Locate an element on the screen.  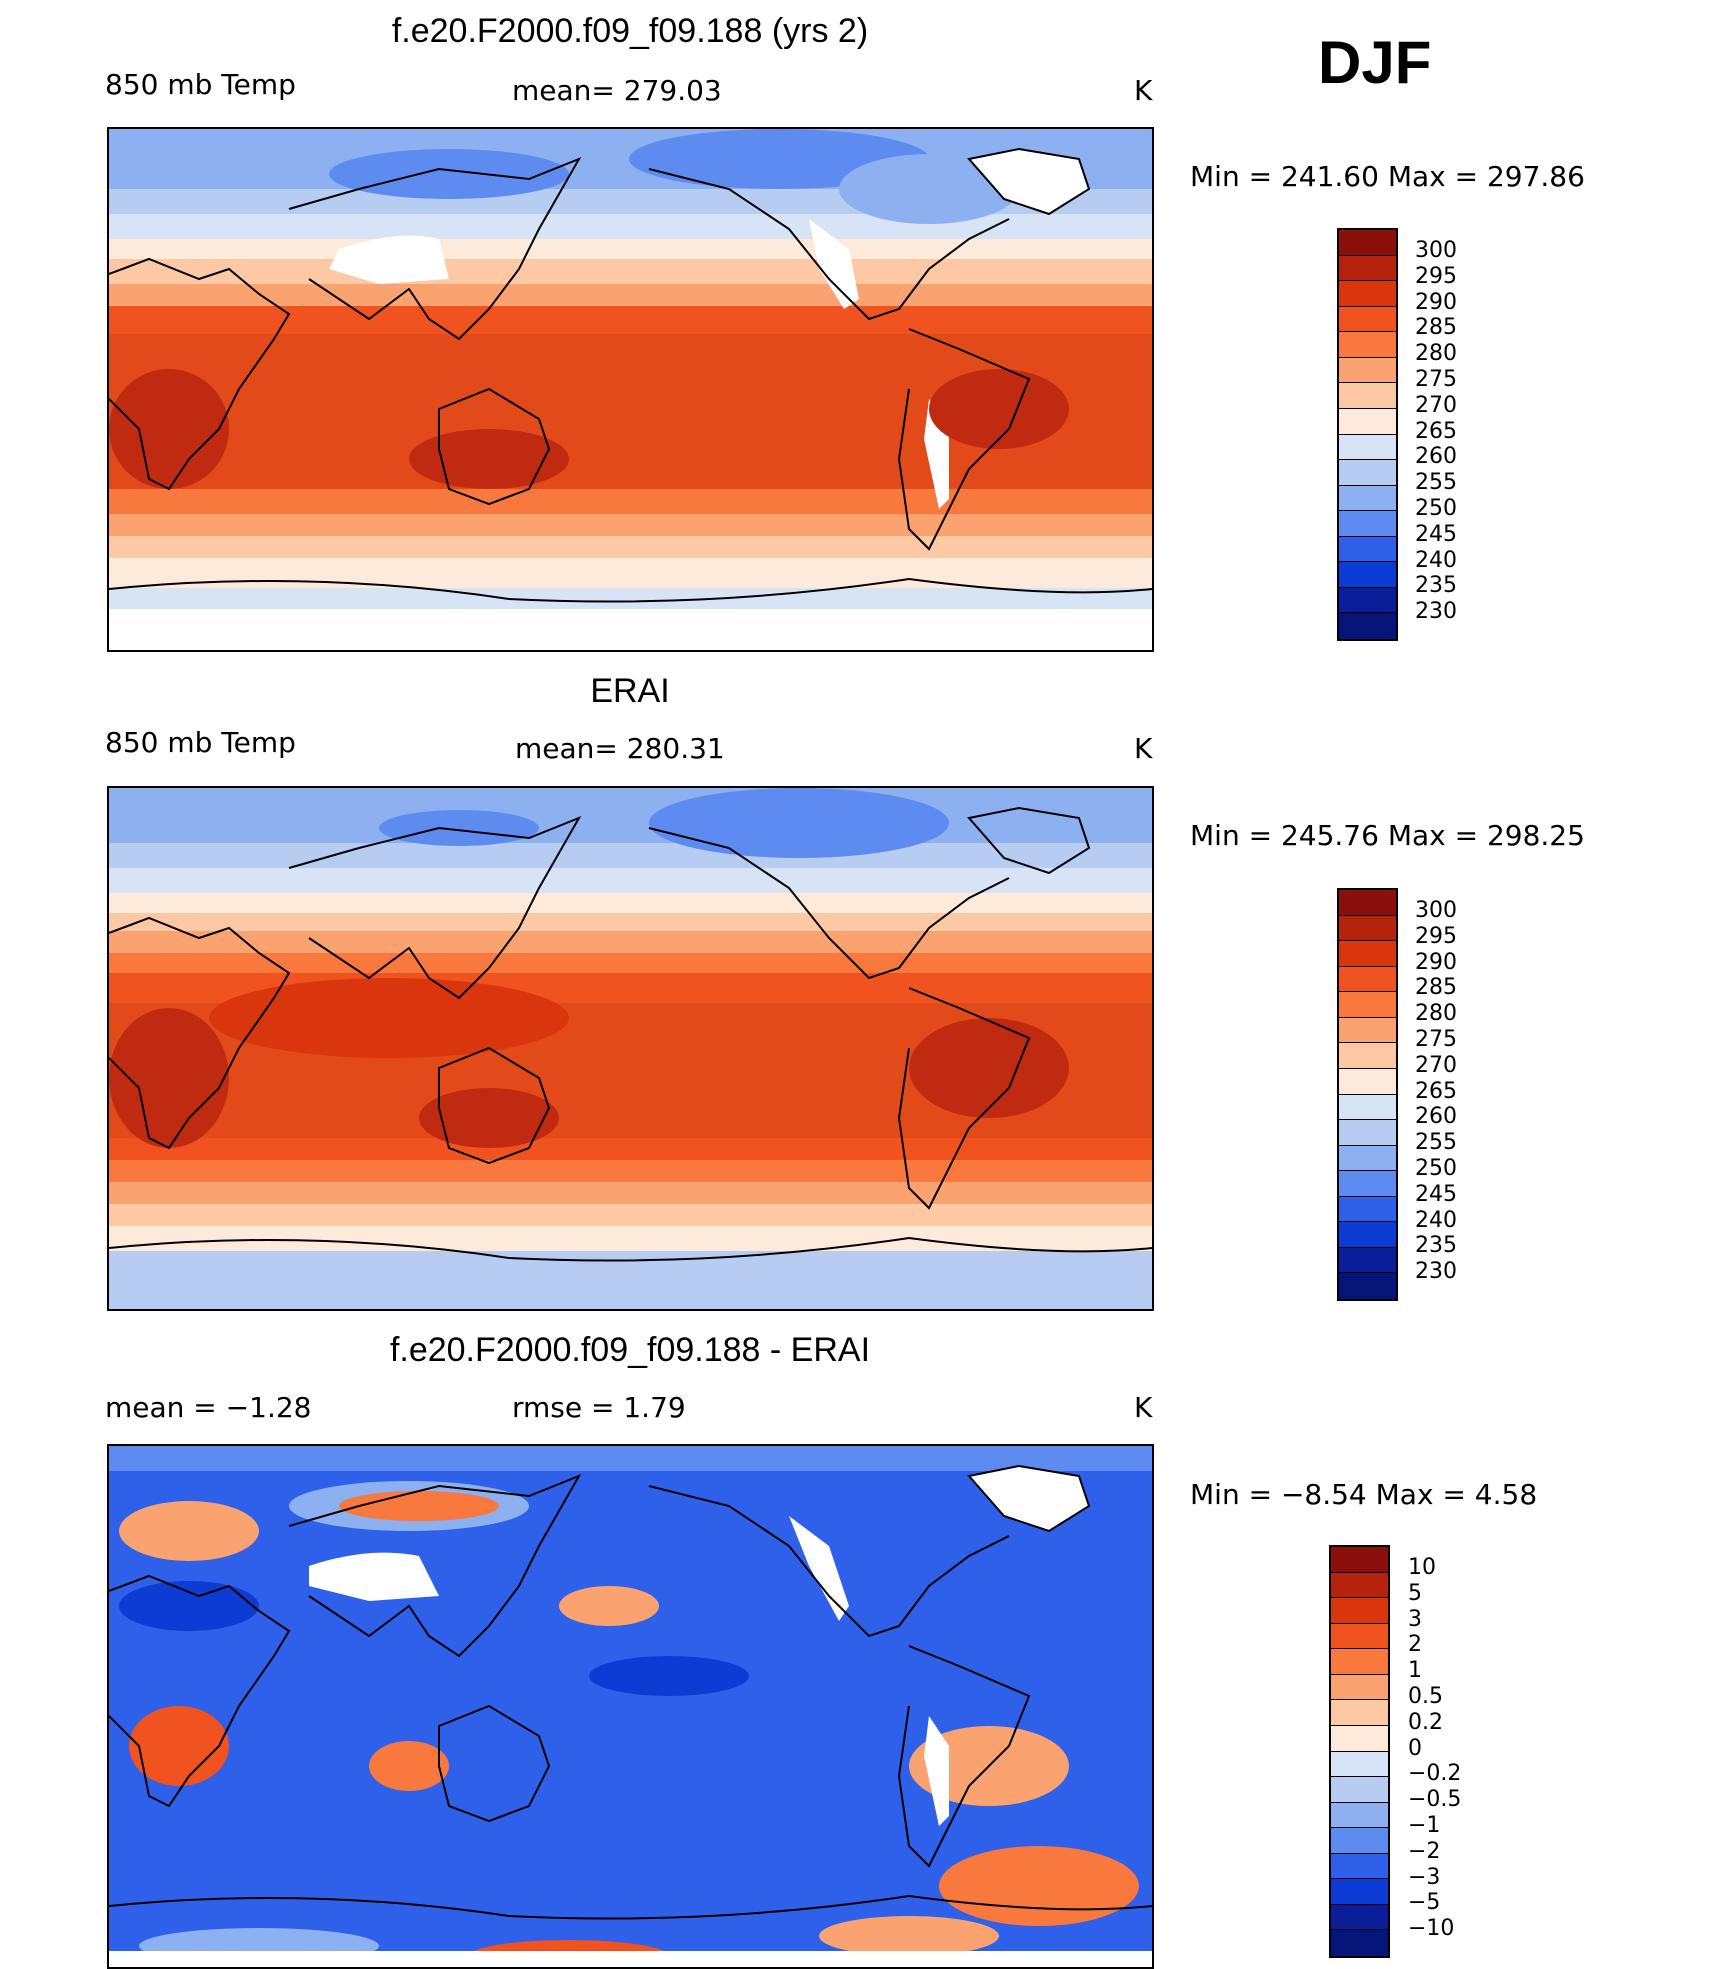
diff-europe-warm is located at coordinates (189, 1531).